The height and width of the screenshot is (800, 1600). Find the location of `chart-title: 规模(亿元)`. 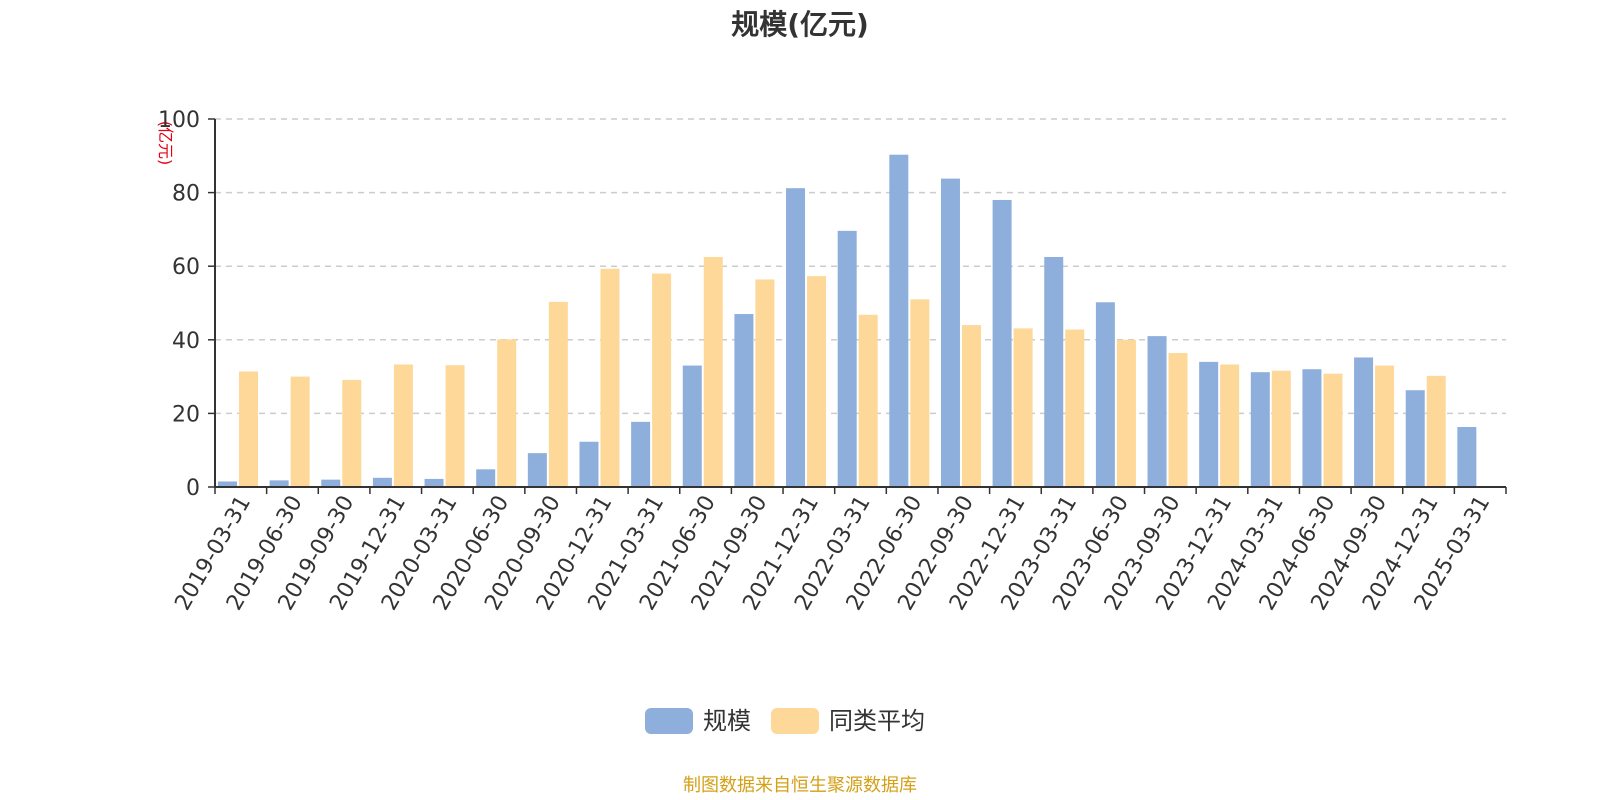

chart-title: 规模(亿元) is located at coordinates (800, 24).